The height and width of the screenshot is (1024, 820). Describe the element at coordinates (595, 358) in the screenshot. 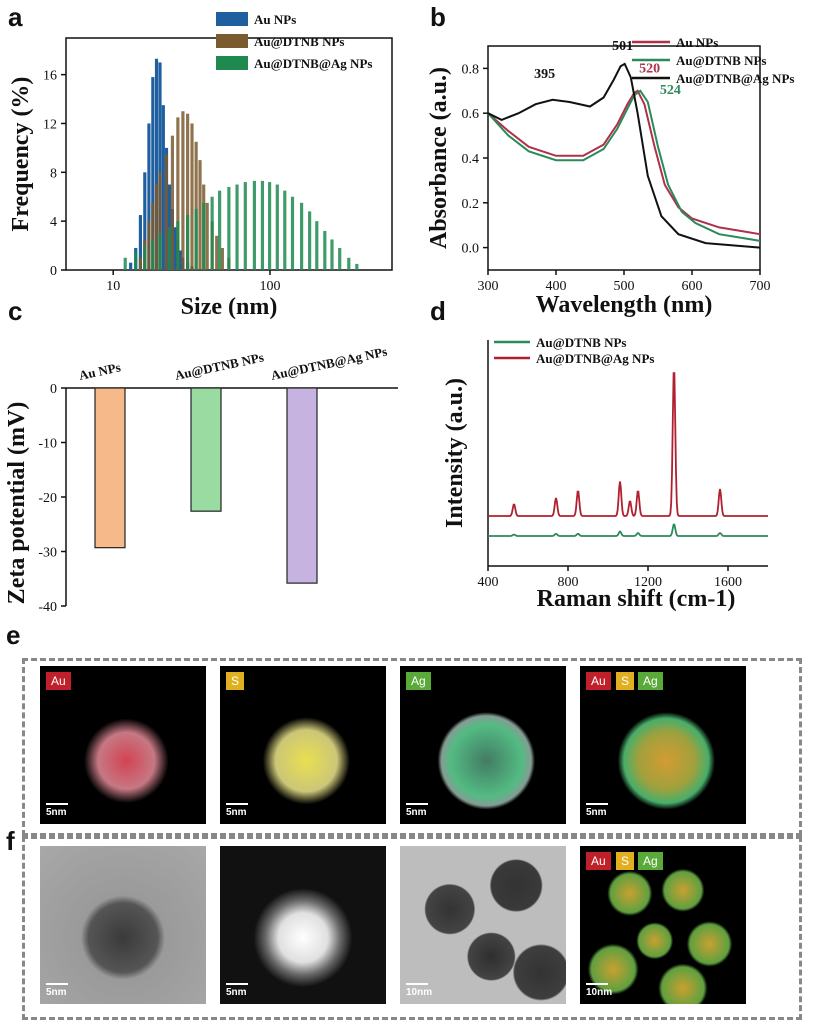

I see `panel-d-legend-label: Au@DTNB@Ag NPs` at that location.